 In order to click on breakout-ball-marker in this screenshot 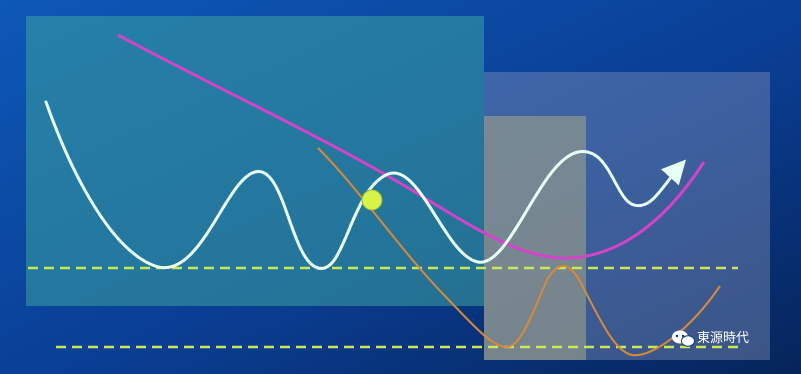, I will do `click(372, 200)`.